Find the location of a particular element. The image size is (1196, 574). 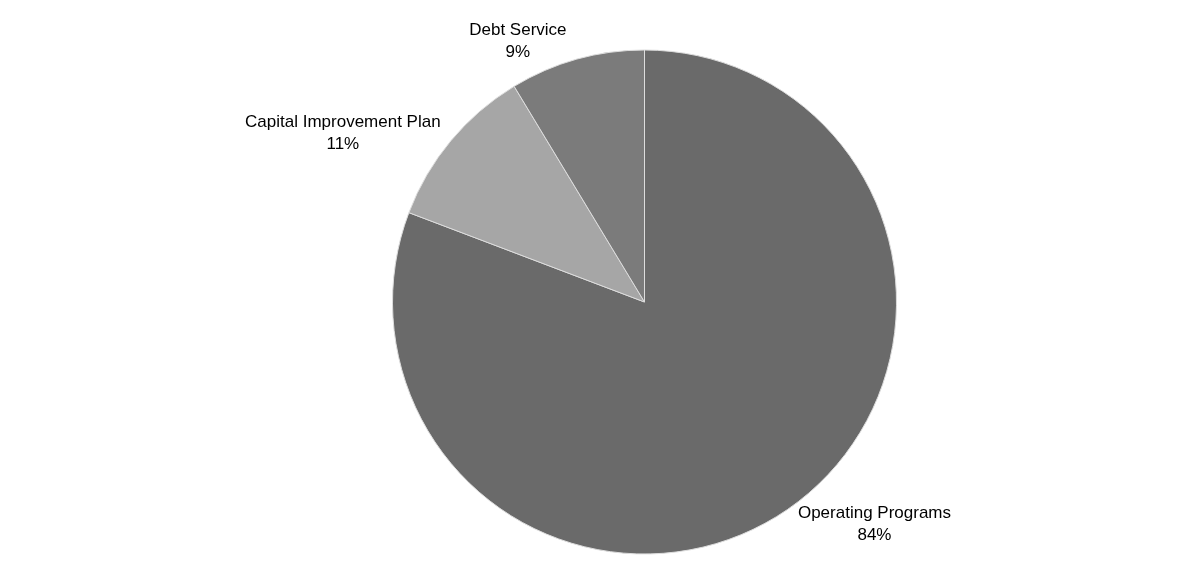

slice-label: Operating Programs is located at coordinates (874, 512).